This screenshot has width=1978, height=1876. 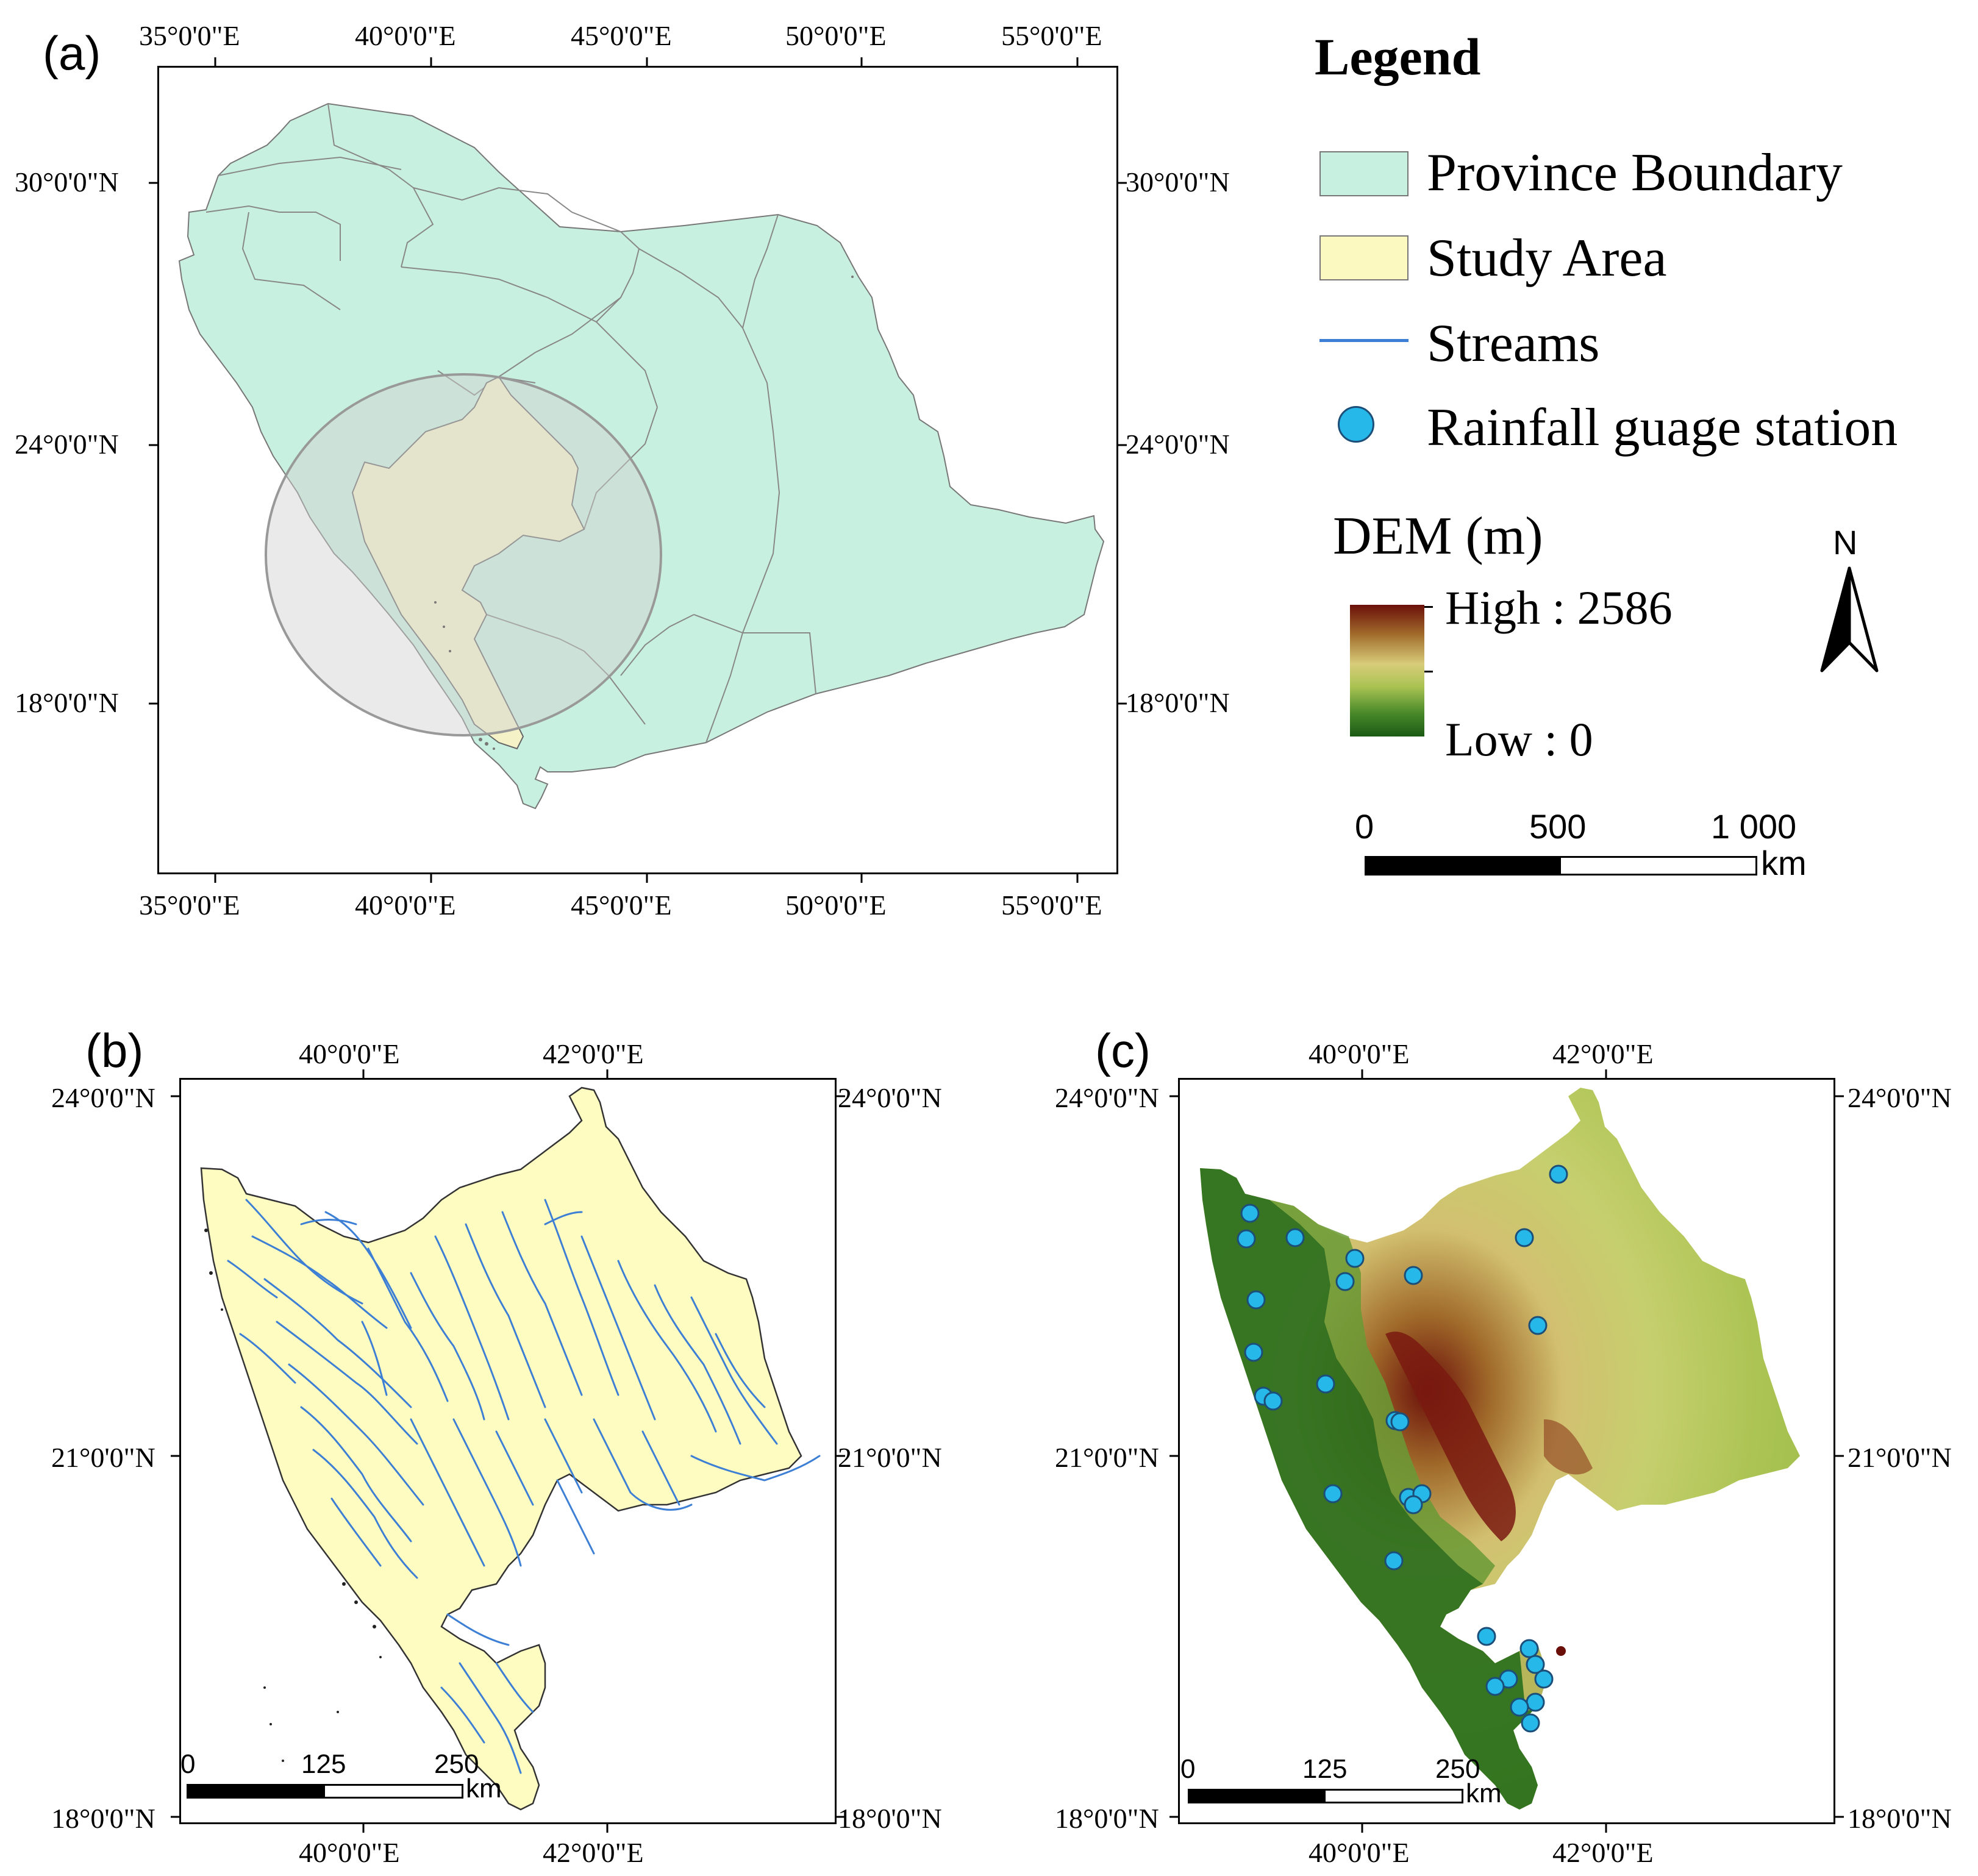 What do you see at coordinates (189, 35) in the screenshot?
I see `panel-a-top-lon-tick: 35°0'0"E` at bounding box center [189, 35].